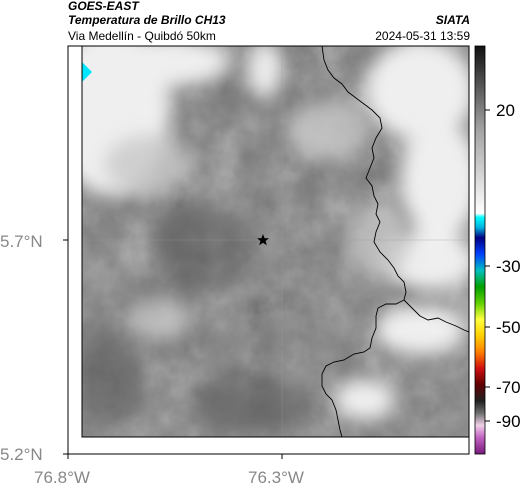  I want to click on xtick-label: 76.3°W, so click(276, 477).